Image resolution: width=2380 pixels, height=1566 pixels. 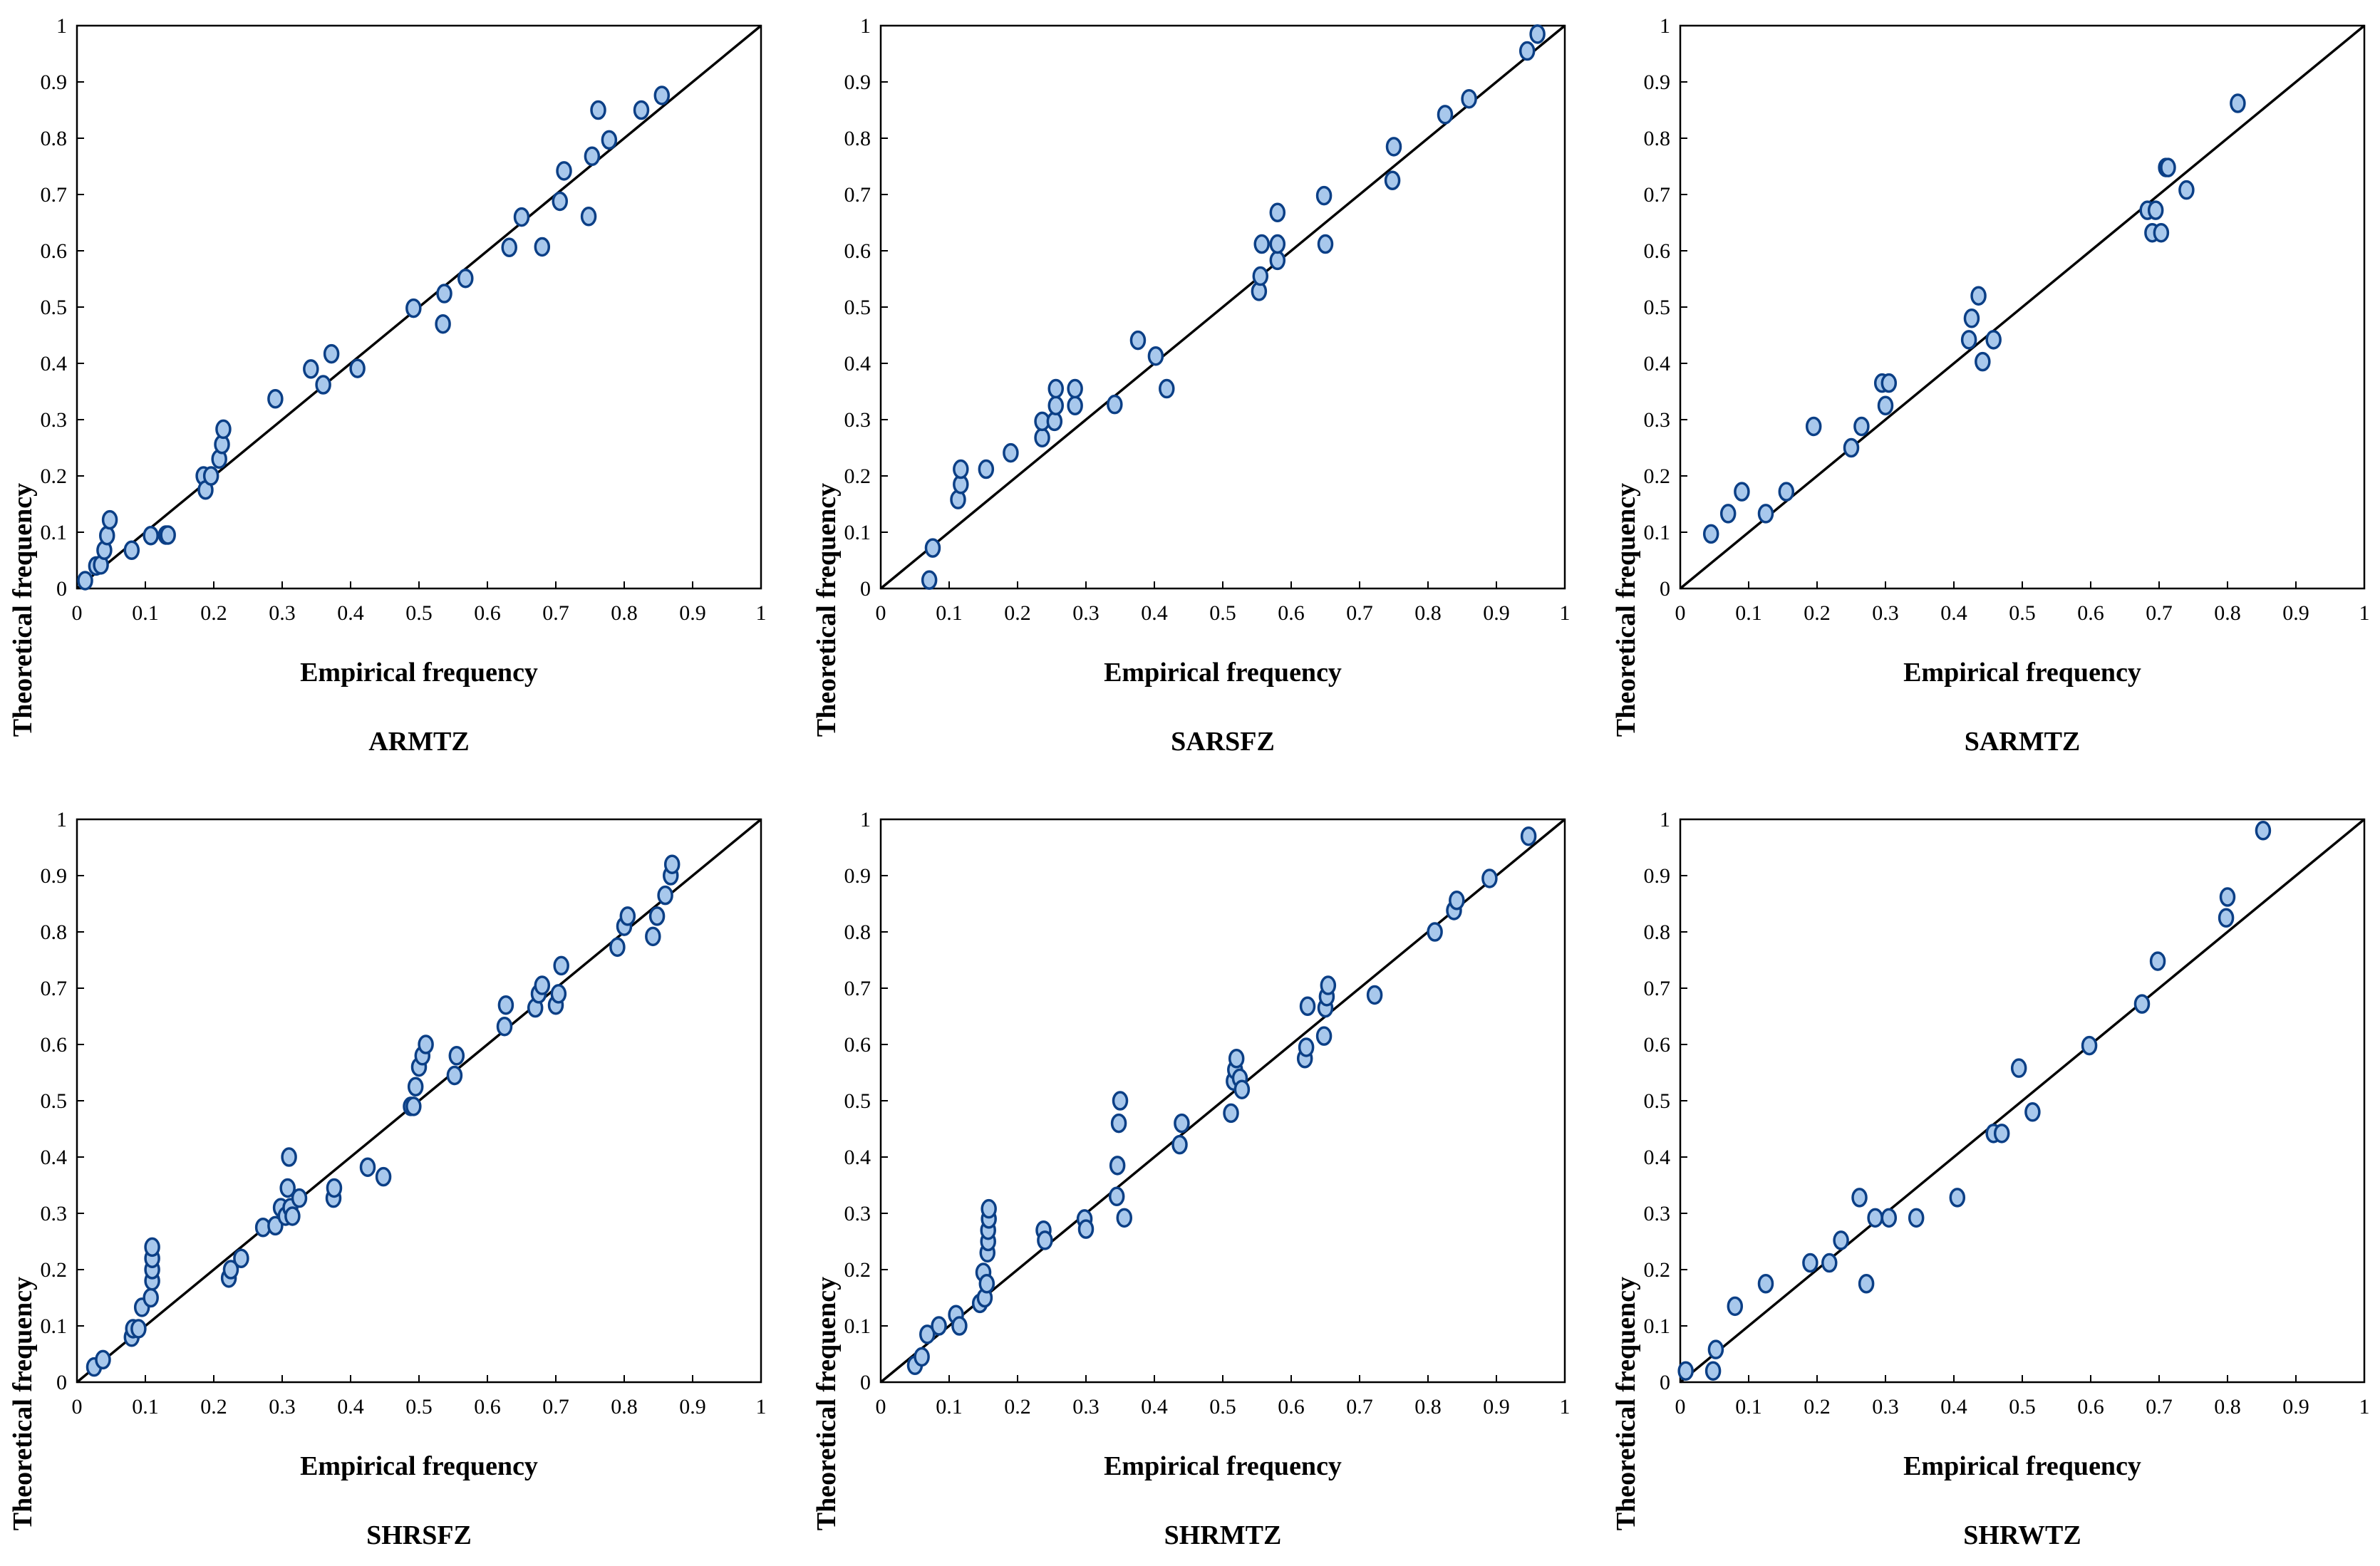 What do you see at coordinates (1657, 932) in the screenshot?
I see `y-tick-label: 0.8` at bounding box center [1657, 932].